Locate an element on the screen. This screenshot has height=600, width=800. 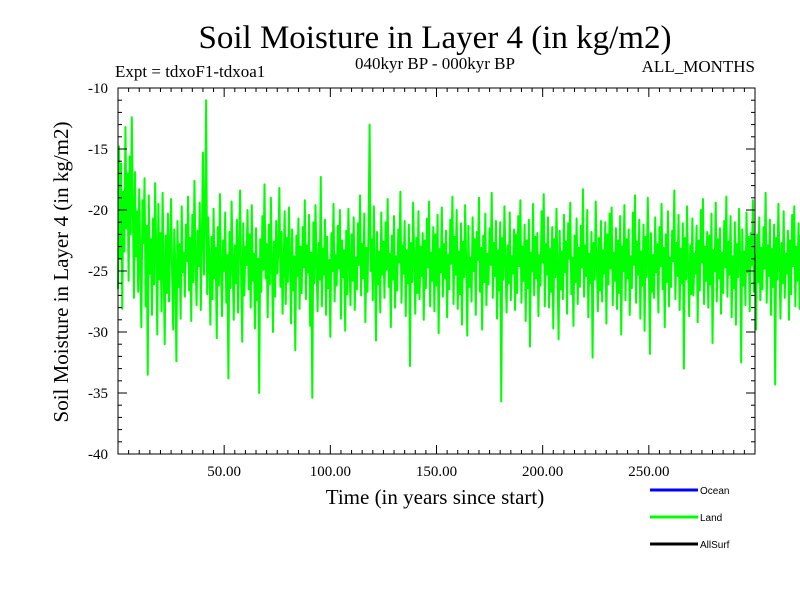
x-axis-label: Time (in years since start) is located at coordinates (435, 497).